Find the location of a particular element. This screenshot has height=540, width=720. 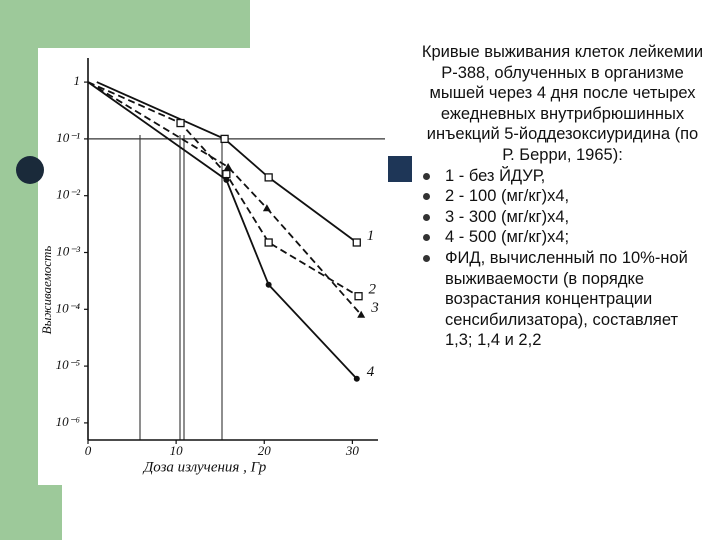

y-tick-label: 10⁻⁴ is located at coordinates (68, 307).